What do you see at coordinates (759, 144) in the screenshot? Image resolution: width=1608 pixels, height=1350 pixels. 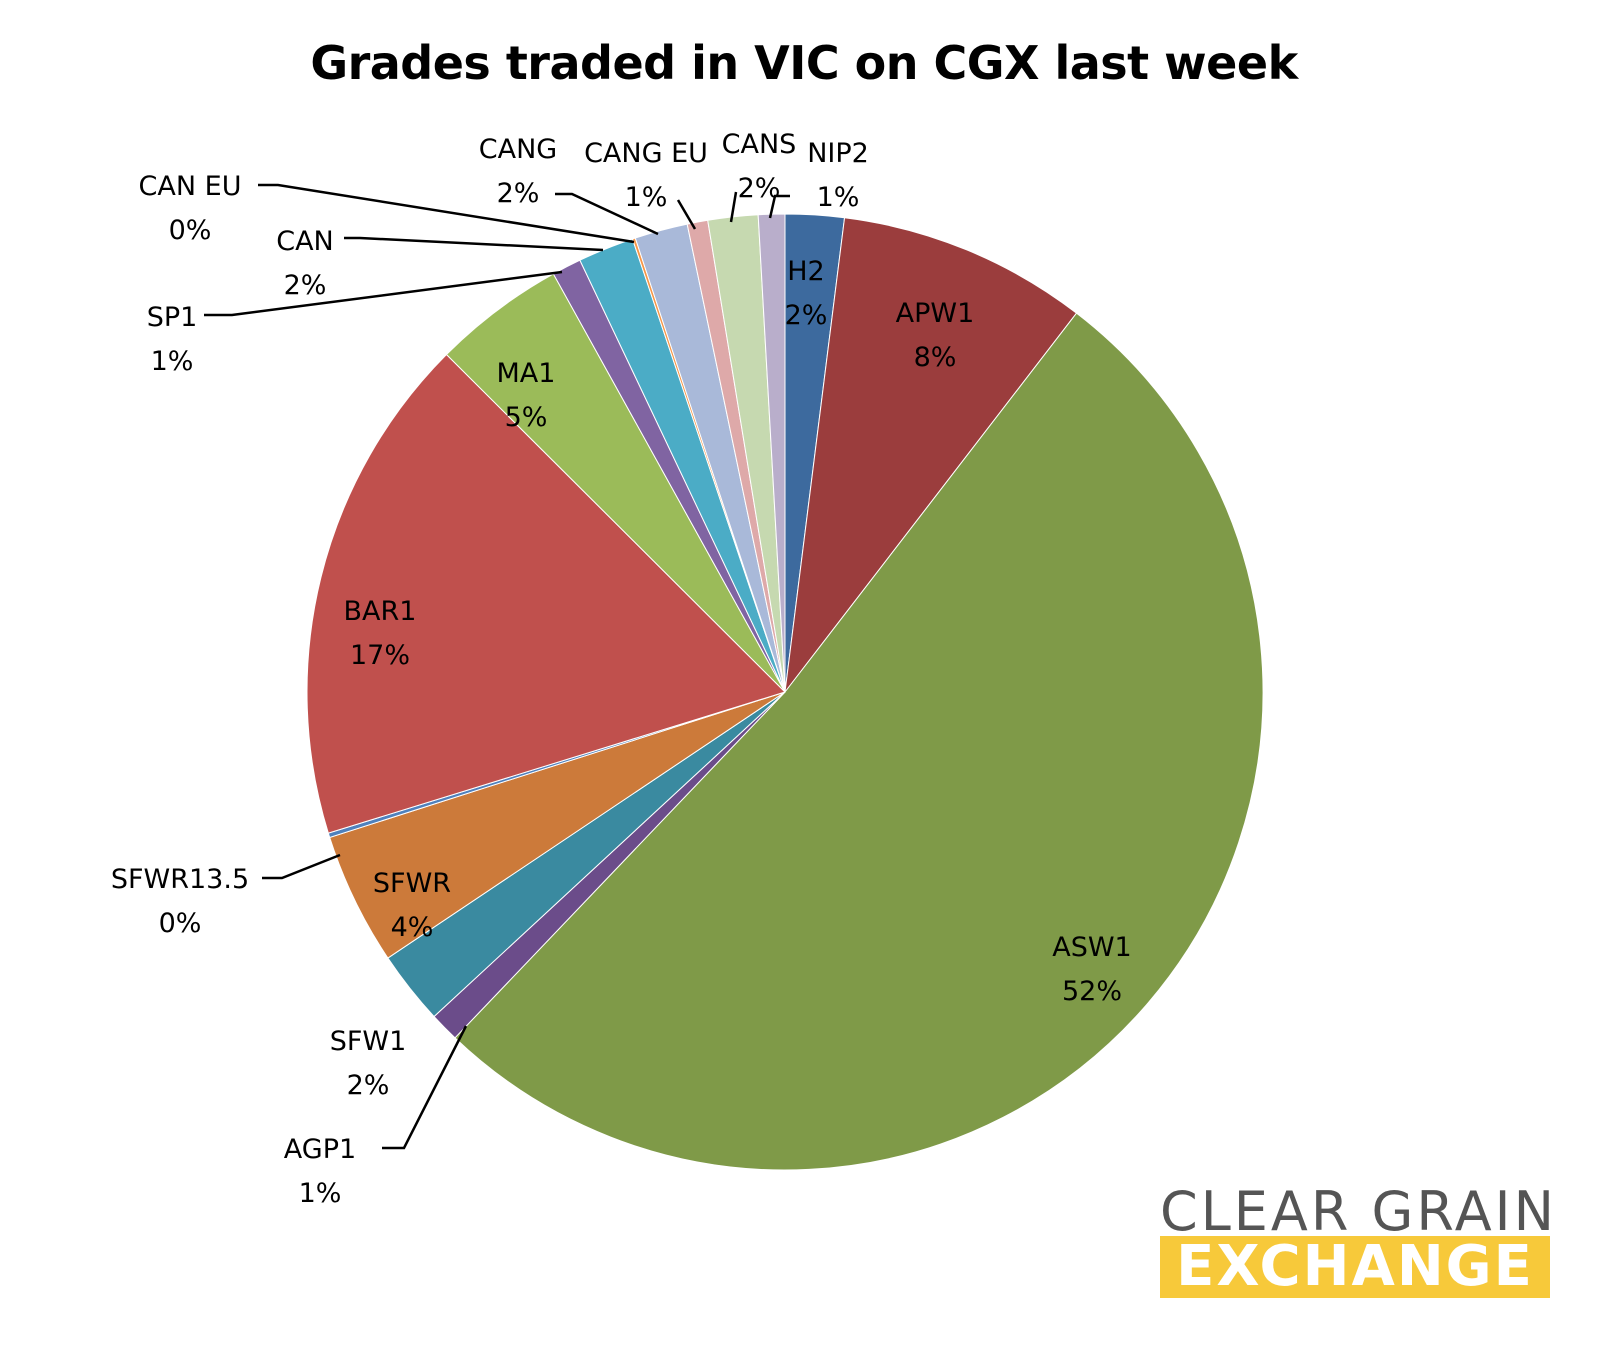 I see `slice-label-cans: CANS` at bounding box center [759, 144].